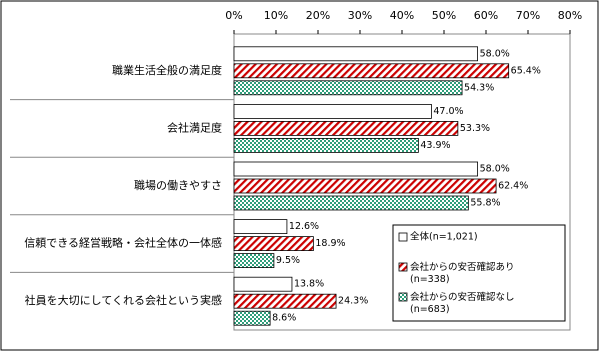  What do you see at coordinates (444, 237) in the screenshot?
I see `legend-label: 全体(n=1,021)` at bounding box center [444, 237].